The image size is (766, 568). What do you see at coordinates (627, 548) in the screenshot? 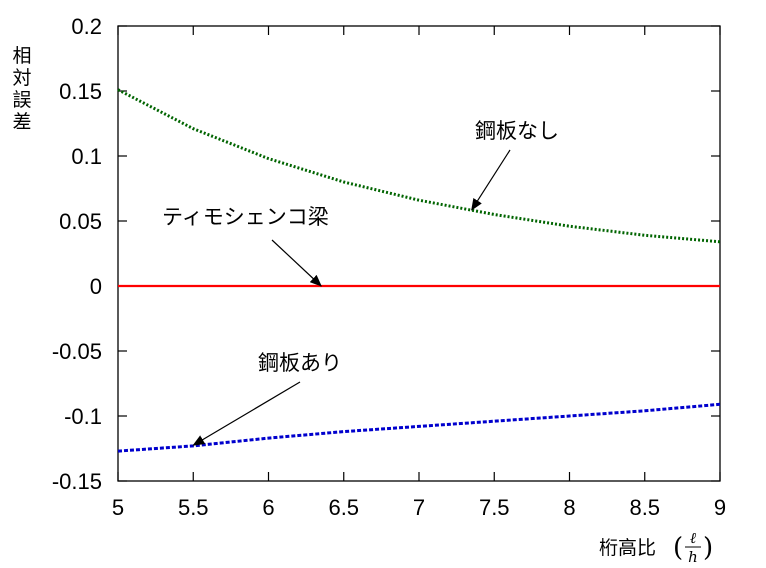
I see `x-label-text: 桁高比` at bounding box center [627, 548].